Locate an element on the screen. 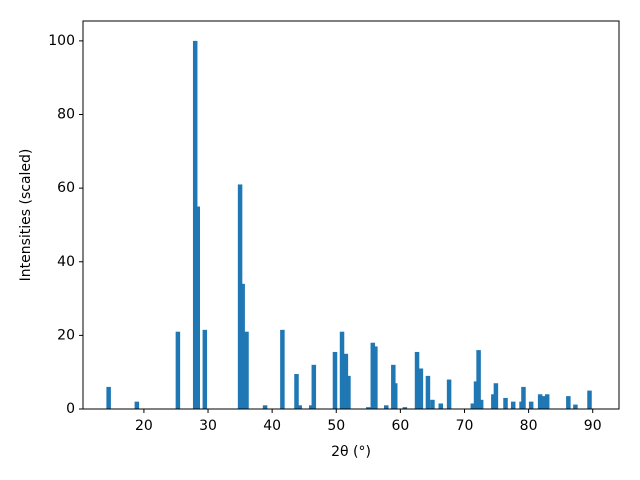 Image resolution: width=640 pixels, height=480 pixels. x-tick-label: 30 is located at coordinates (208, 426).